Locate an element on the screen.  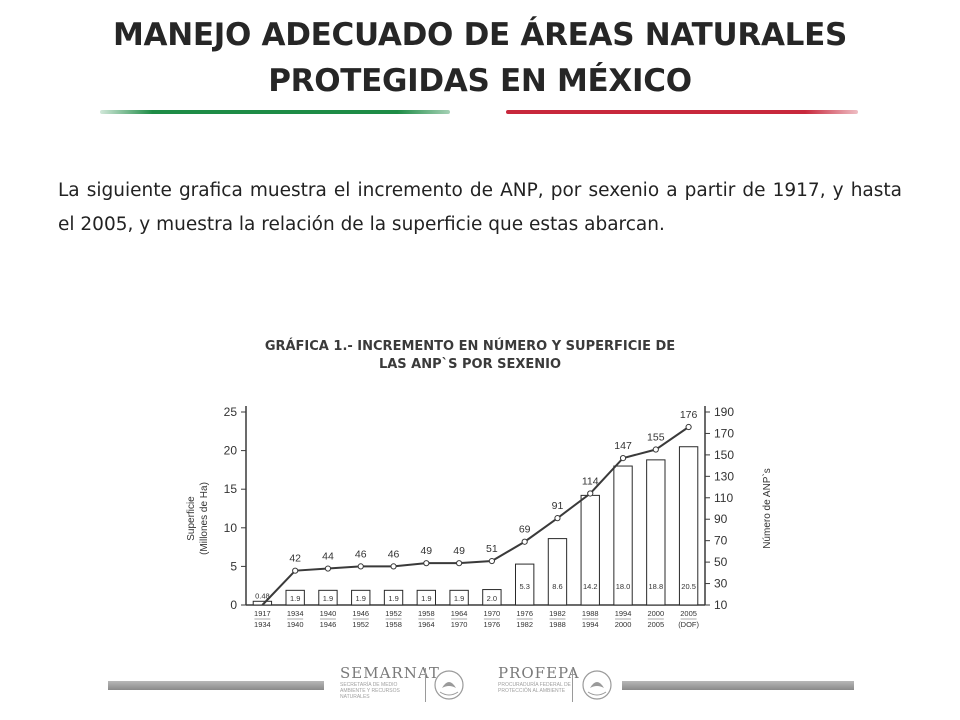
bar-value-label: 20.5 is located at coordinates (688, 586).